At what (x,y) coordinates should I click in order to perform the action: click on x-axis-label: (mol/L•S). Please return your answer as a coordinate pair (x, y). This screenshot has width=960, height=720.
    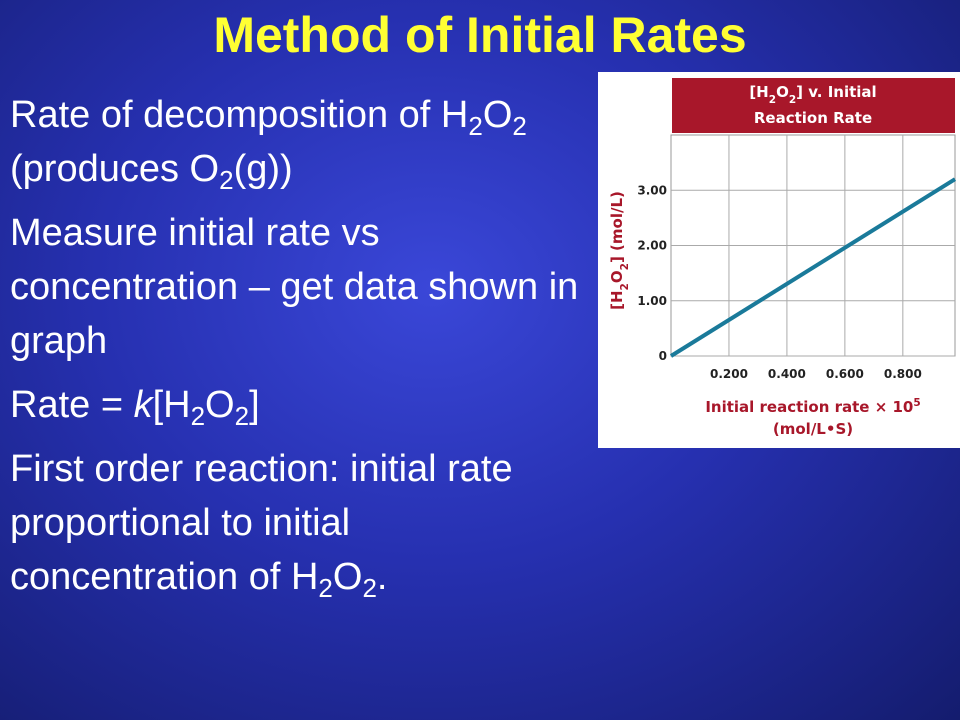
    Looking at the image, I should click on (813, 429).